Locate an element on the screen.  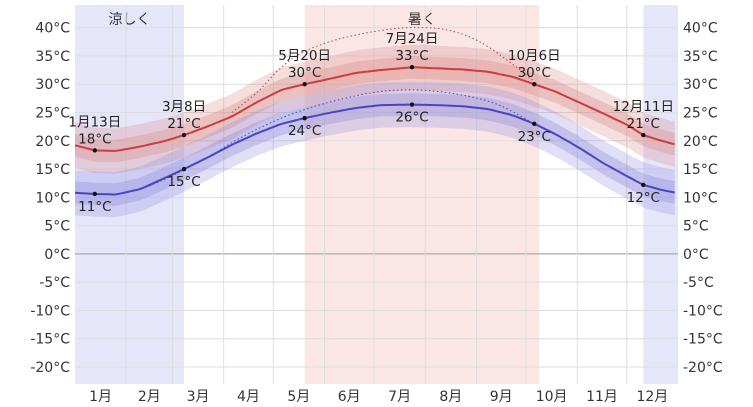
x-tick-label: 12月 is located at coordinates (652, 397).